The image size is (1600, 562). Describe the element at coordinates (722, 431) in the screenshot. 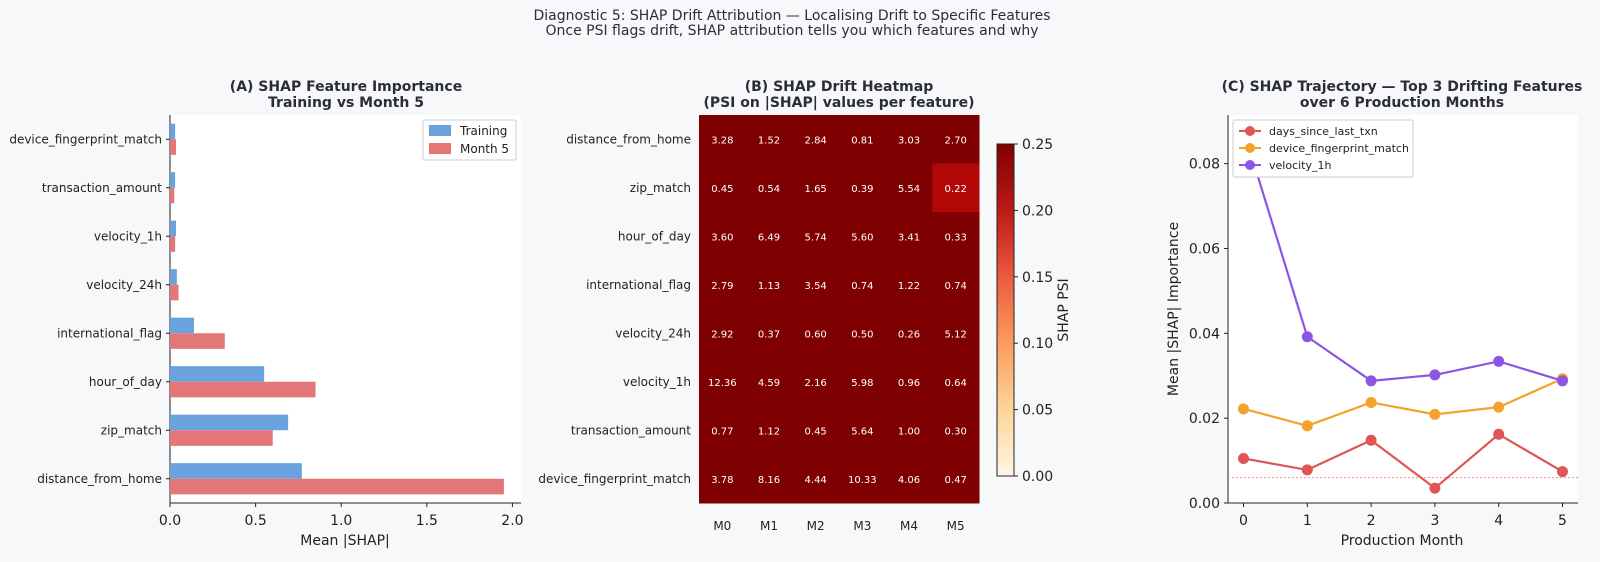

I see `heatmap-value-transaction_amount-M0: 0.77` at that location.